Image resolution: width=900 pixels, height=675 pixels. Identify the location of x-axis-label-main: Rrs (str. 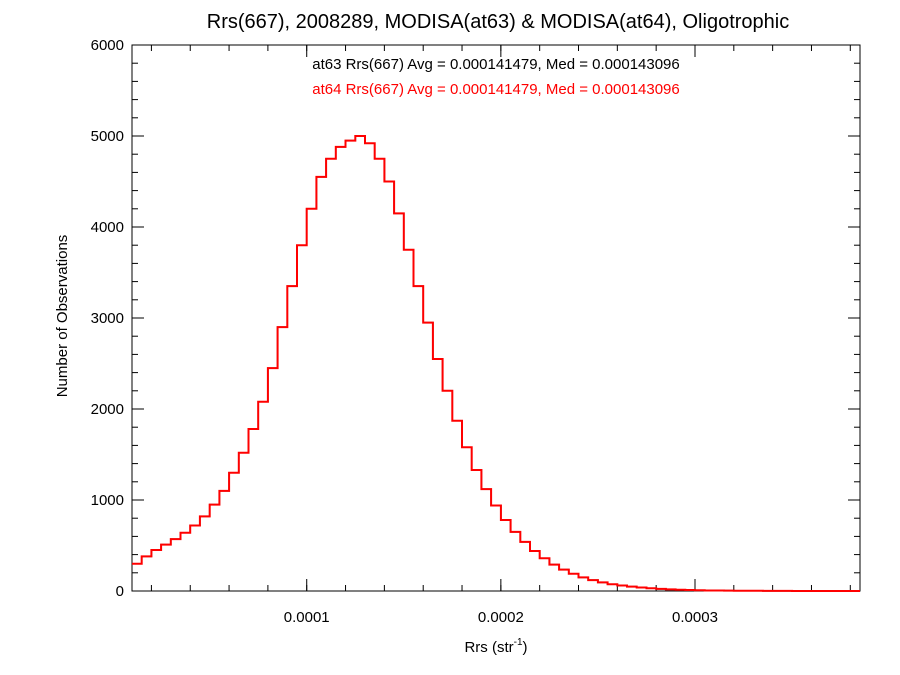
(488, 647).